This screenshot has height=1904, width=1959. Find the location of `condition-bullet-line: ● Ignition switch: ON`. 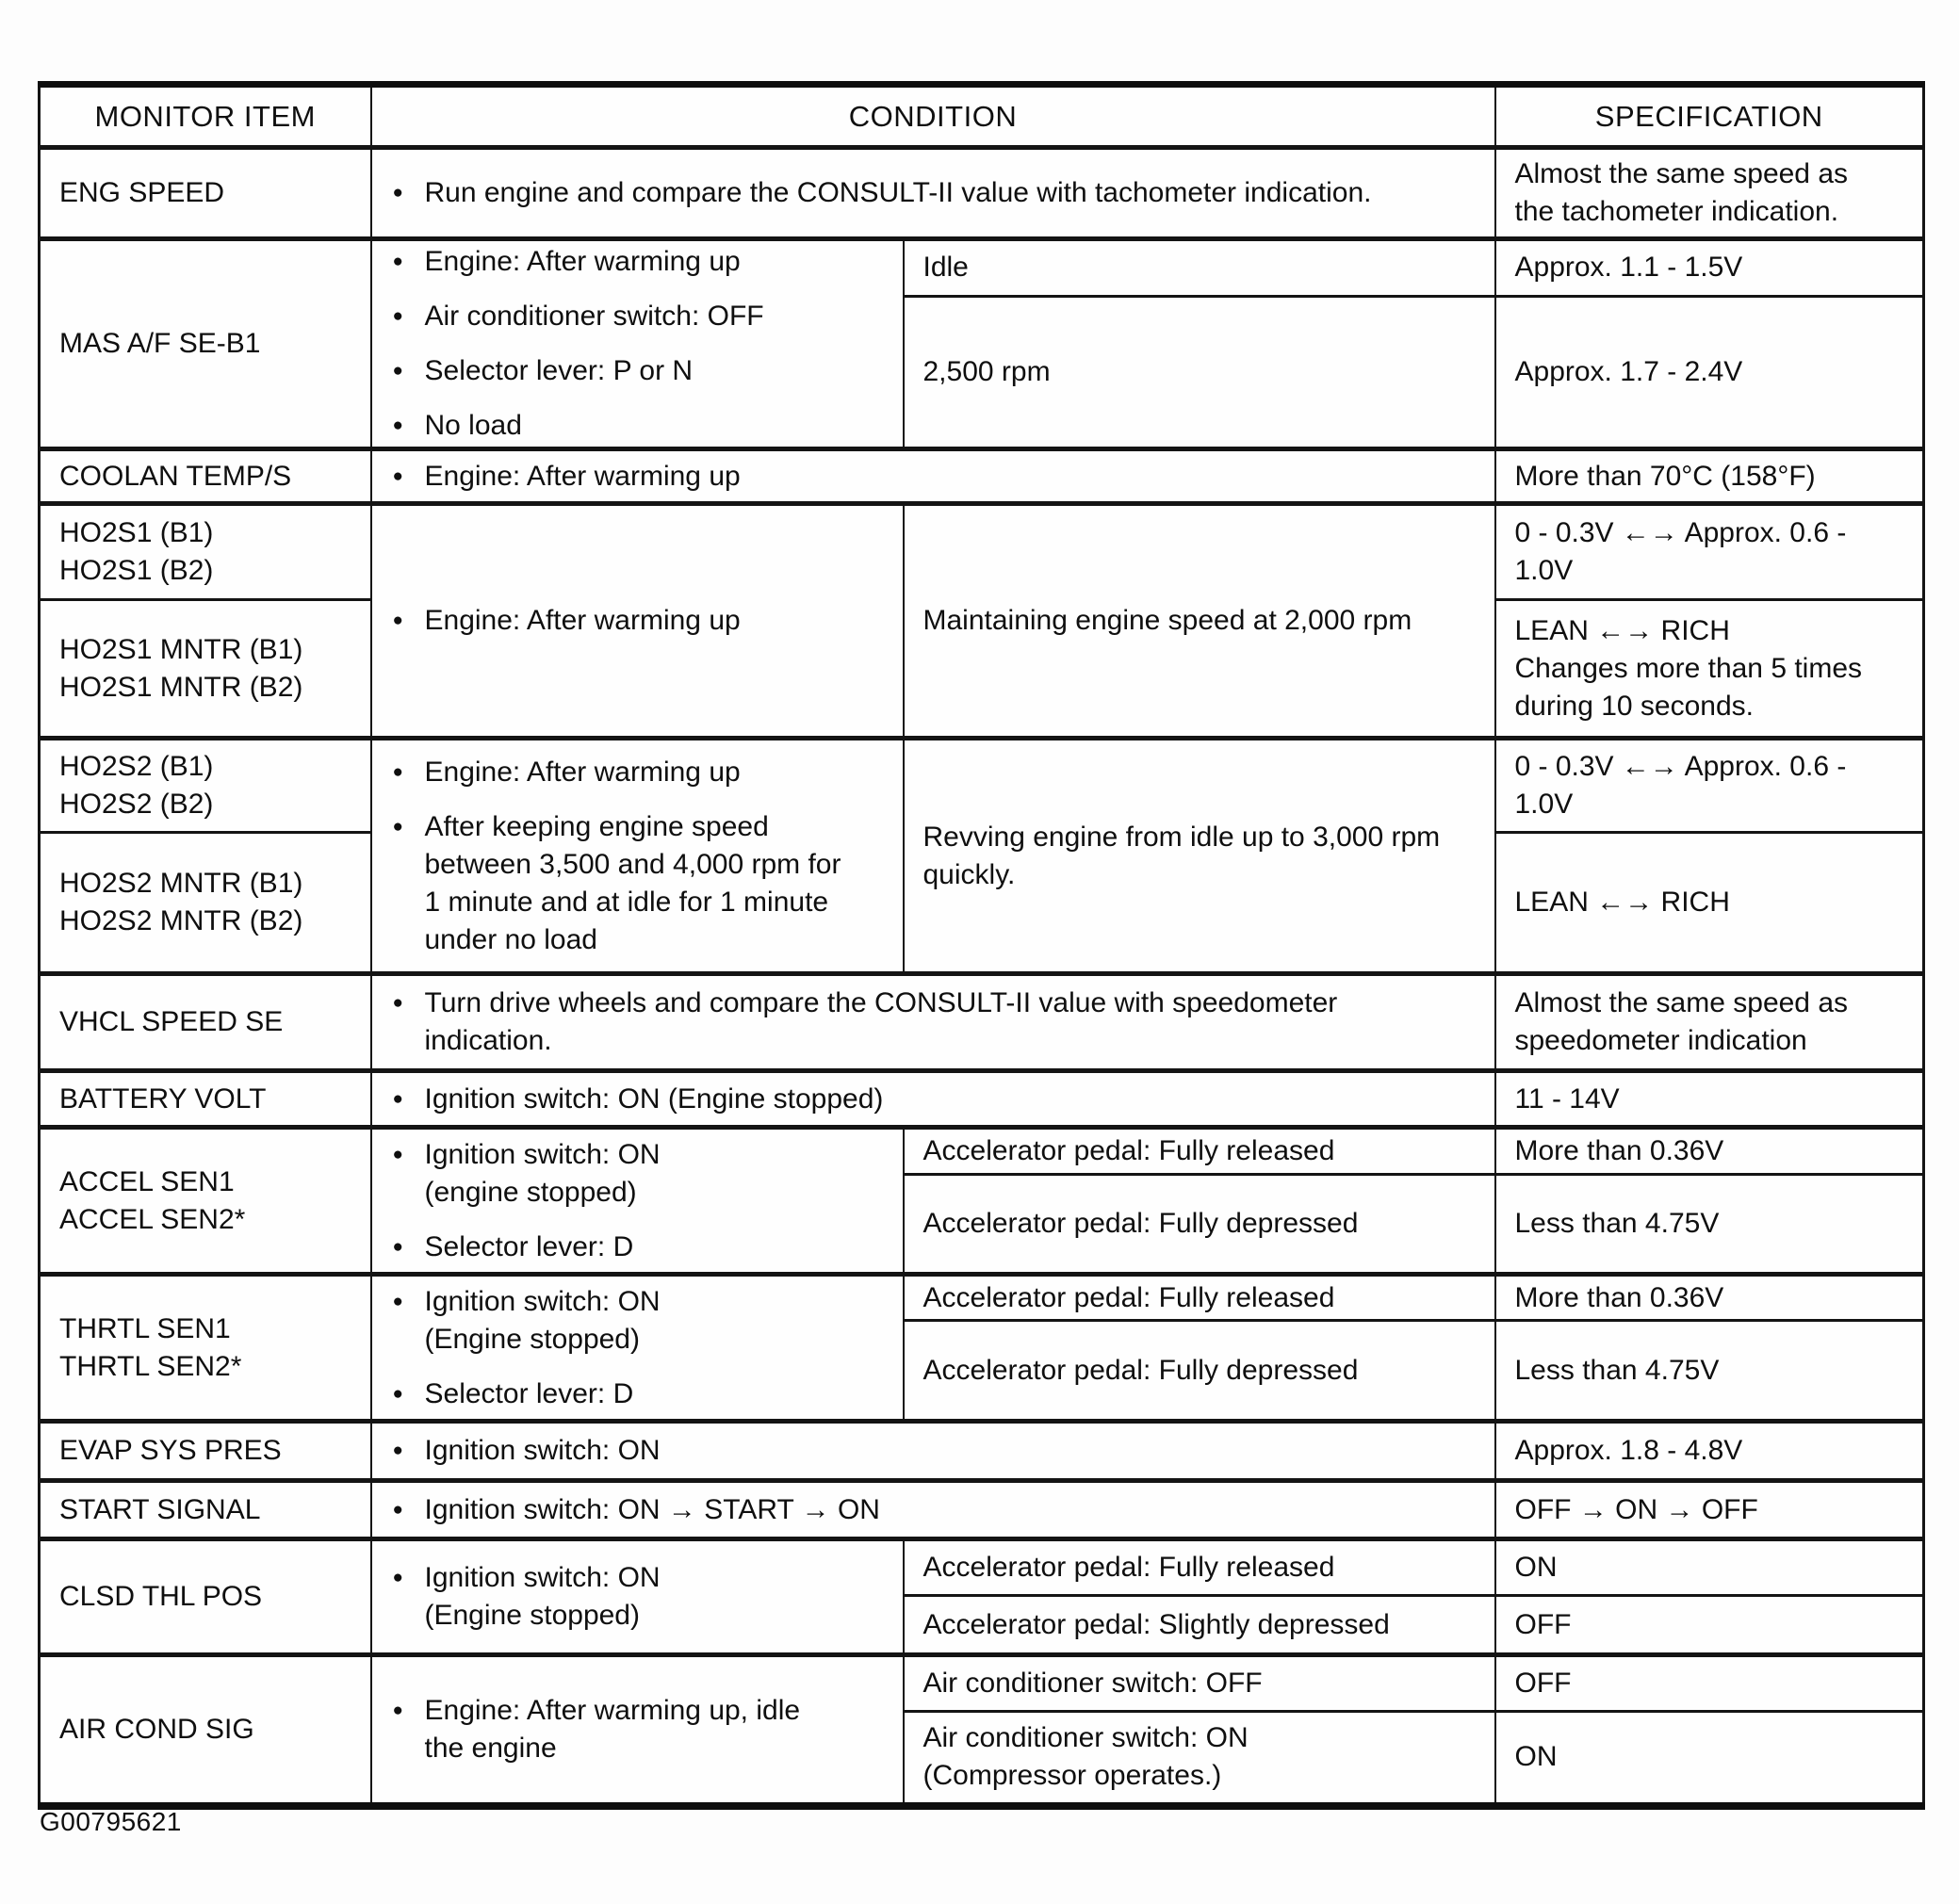

condition-bullet-line: ● Ignition switch: ON is located at coordinates (938, 1451).